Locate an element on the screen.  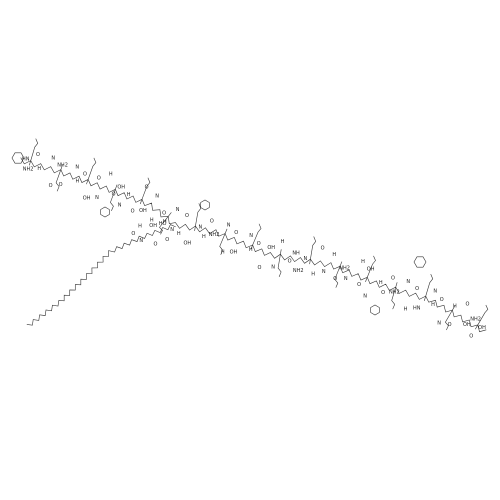
atom-label: HN is located at coordinates (26, 160).